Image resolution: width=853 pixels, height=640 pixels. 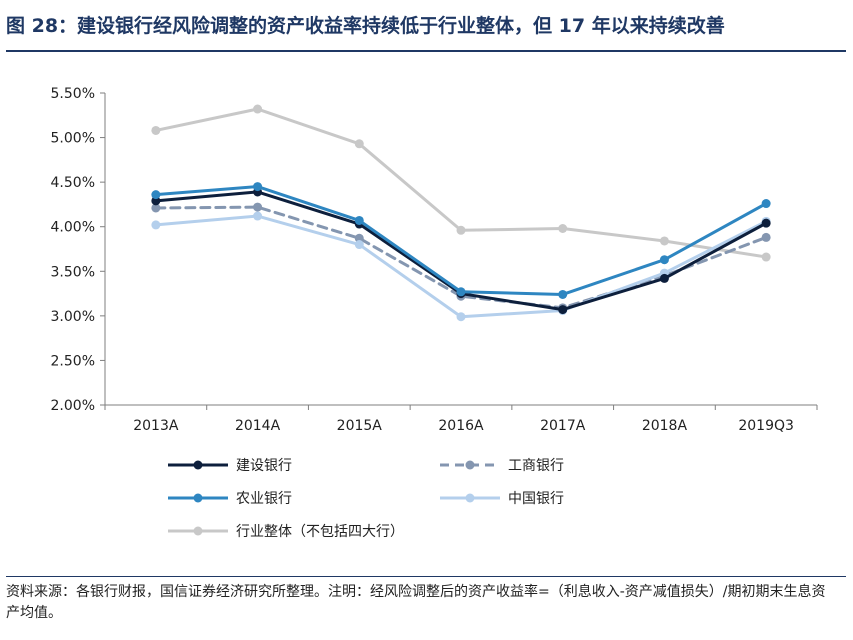 I want to click on legend-label: 行业整体（不包括四大行）, so click(x=320, y=532).